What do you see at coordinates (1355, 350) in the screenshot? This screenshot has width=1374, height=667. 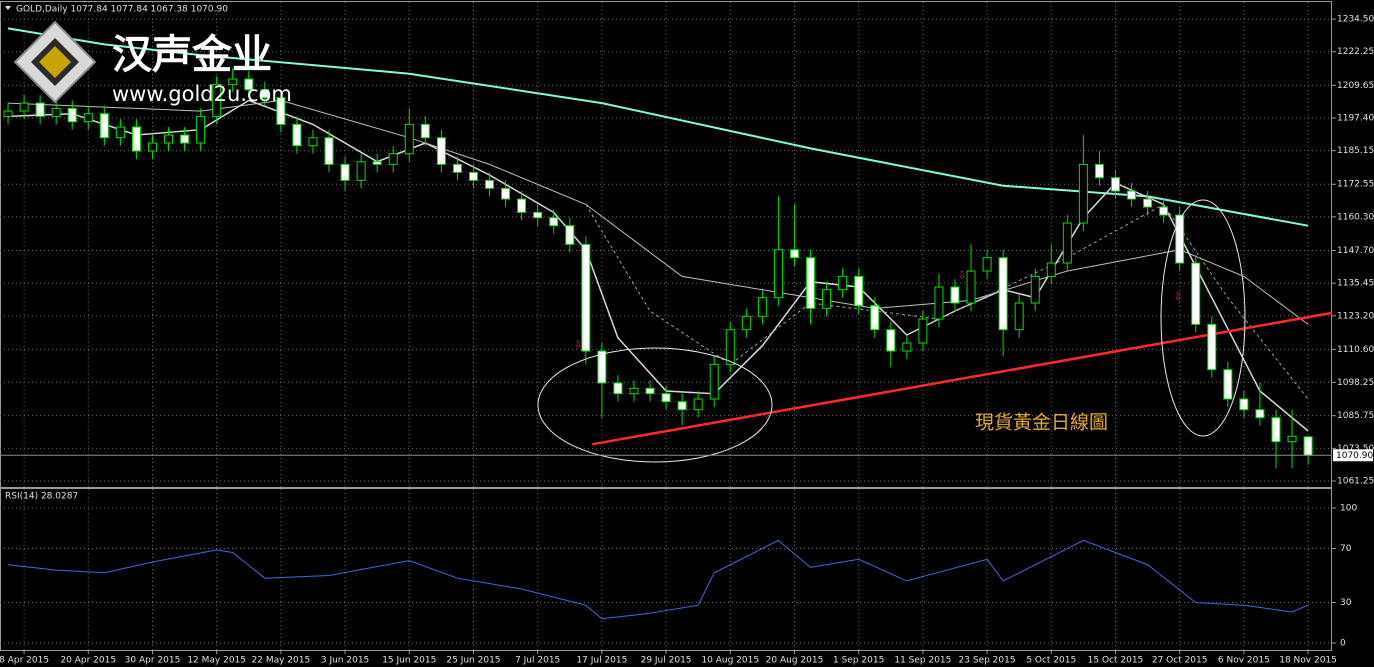 I see `y-tick-label: 1110.60` at bounding box center [1355, 350].